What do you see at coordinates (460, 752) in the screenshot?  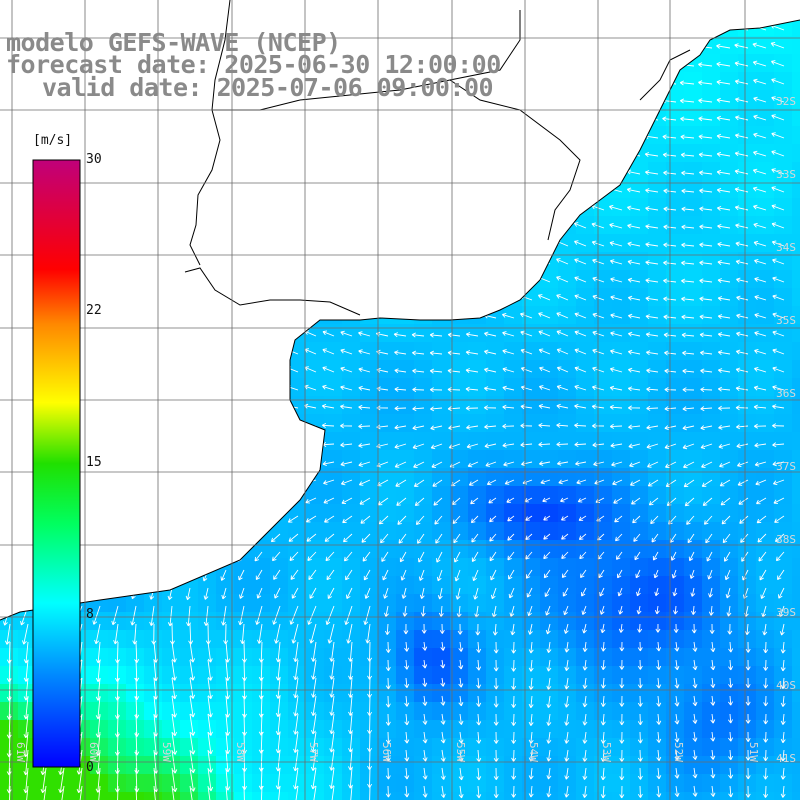 I see `longitude-label: 55W` at bounding box center [460, 752].